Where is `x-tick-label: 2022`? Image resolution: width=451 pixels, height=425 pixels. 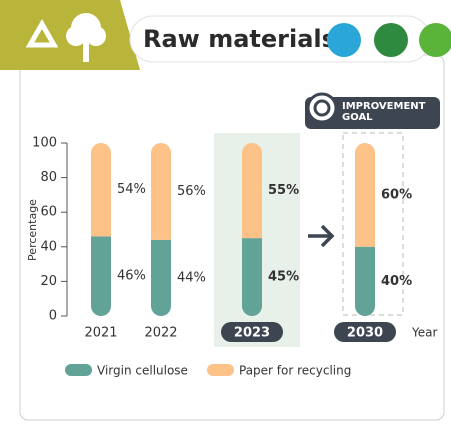
x-tick-label: 2022 is located at coordinates (160, 333).